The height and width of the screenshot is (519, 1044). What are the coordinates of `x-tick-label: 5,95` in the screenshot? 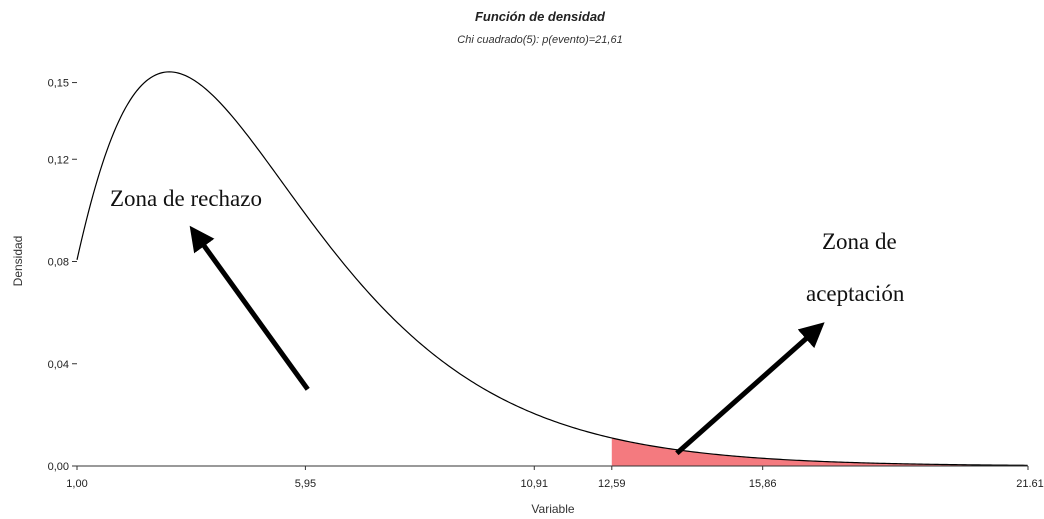 It's located at (305, 484).